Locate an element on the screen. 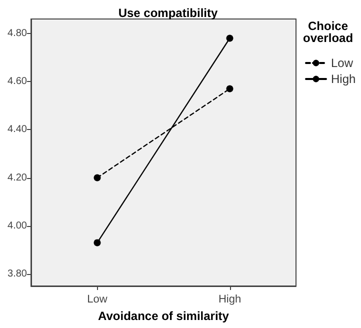  chart-title: Use compatibility is located at coordinates (168, 13).